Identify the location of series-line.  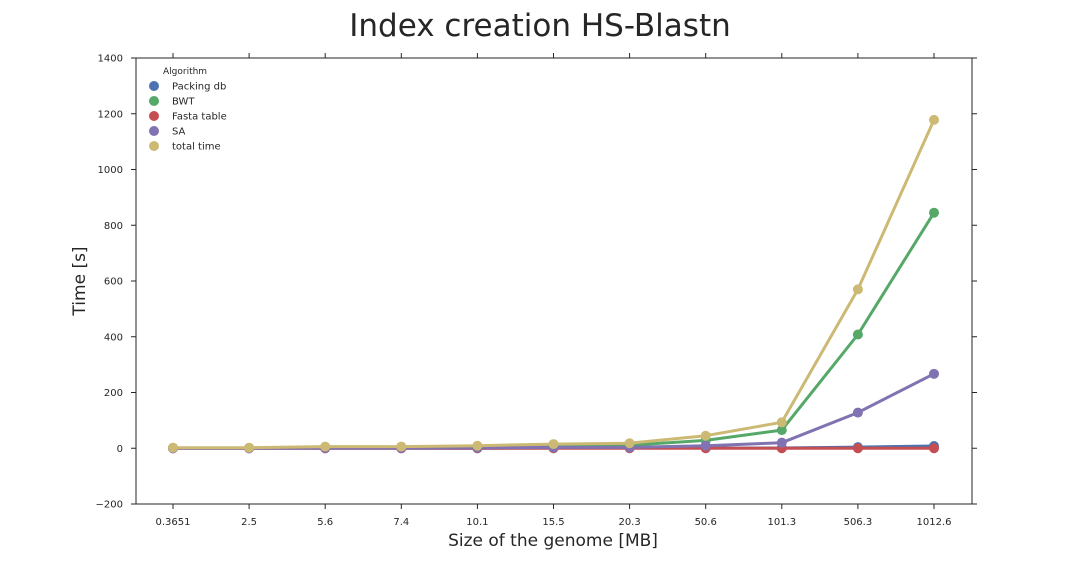
(553, 411).